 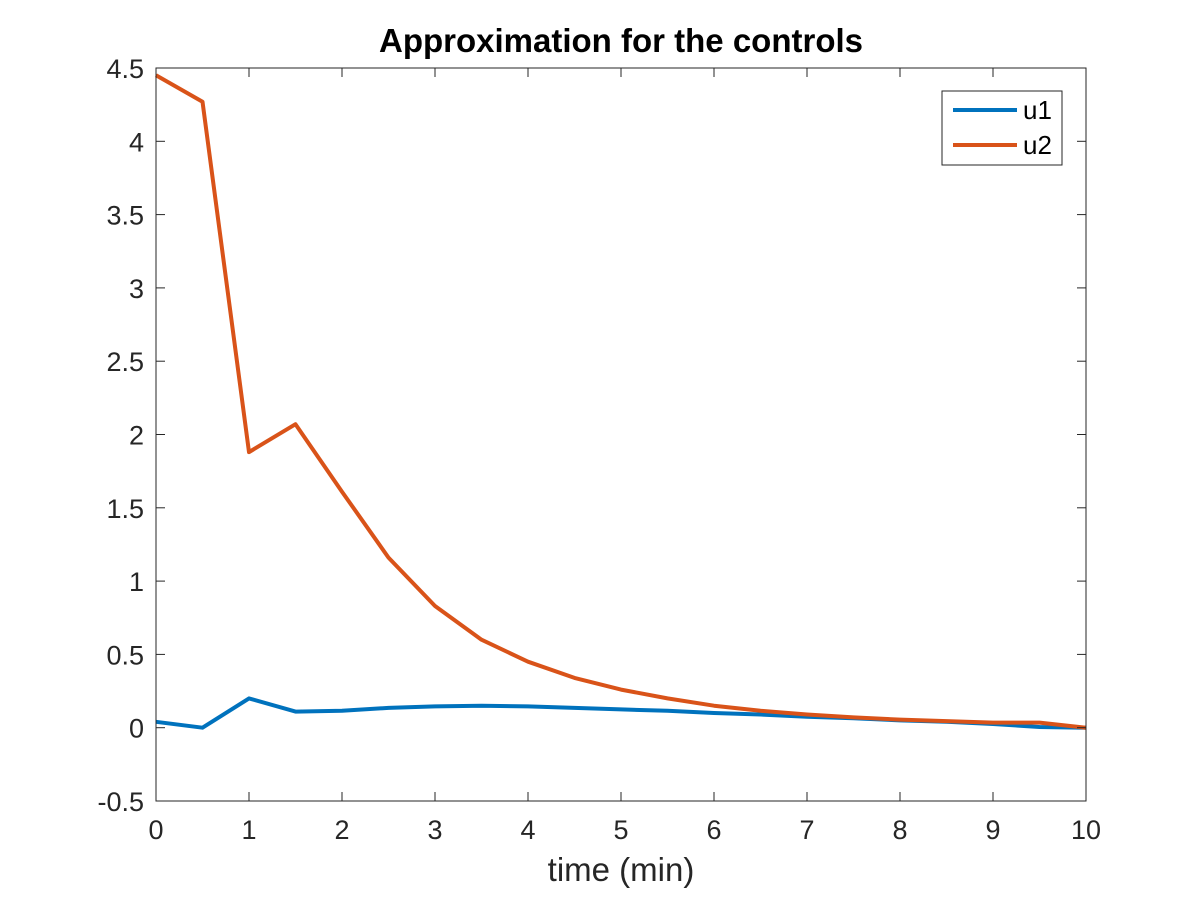 What do you see at coordinates (899, 830) in the screenshot?
I see `x-tick-label: 8` at bounding box center [899, 830].